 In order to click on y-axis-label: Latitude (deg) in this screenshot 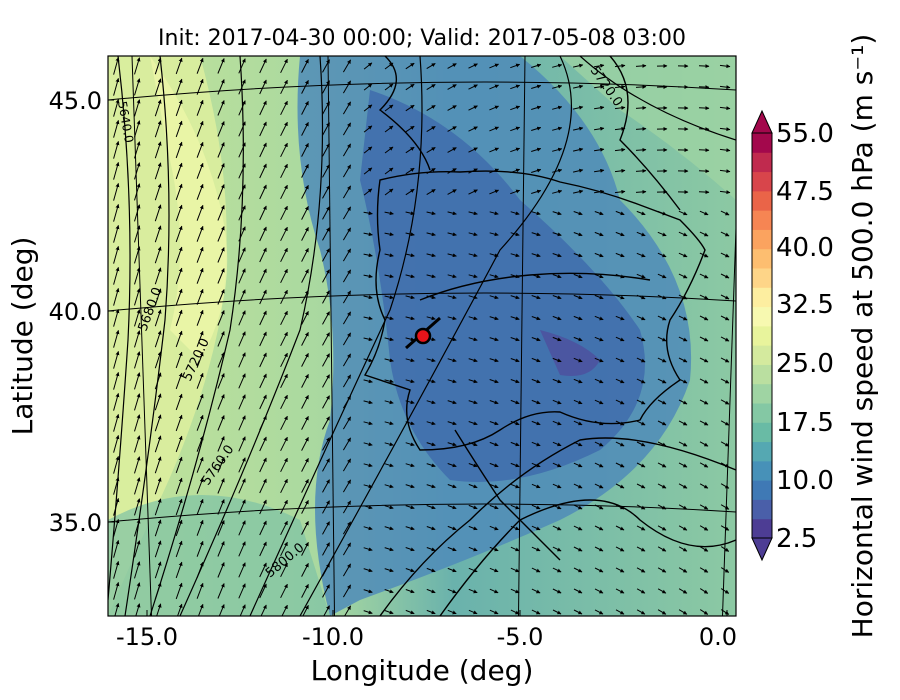, I will do `click(22, 336)`.